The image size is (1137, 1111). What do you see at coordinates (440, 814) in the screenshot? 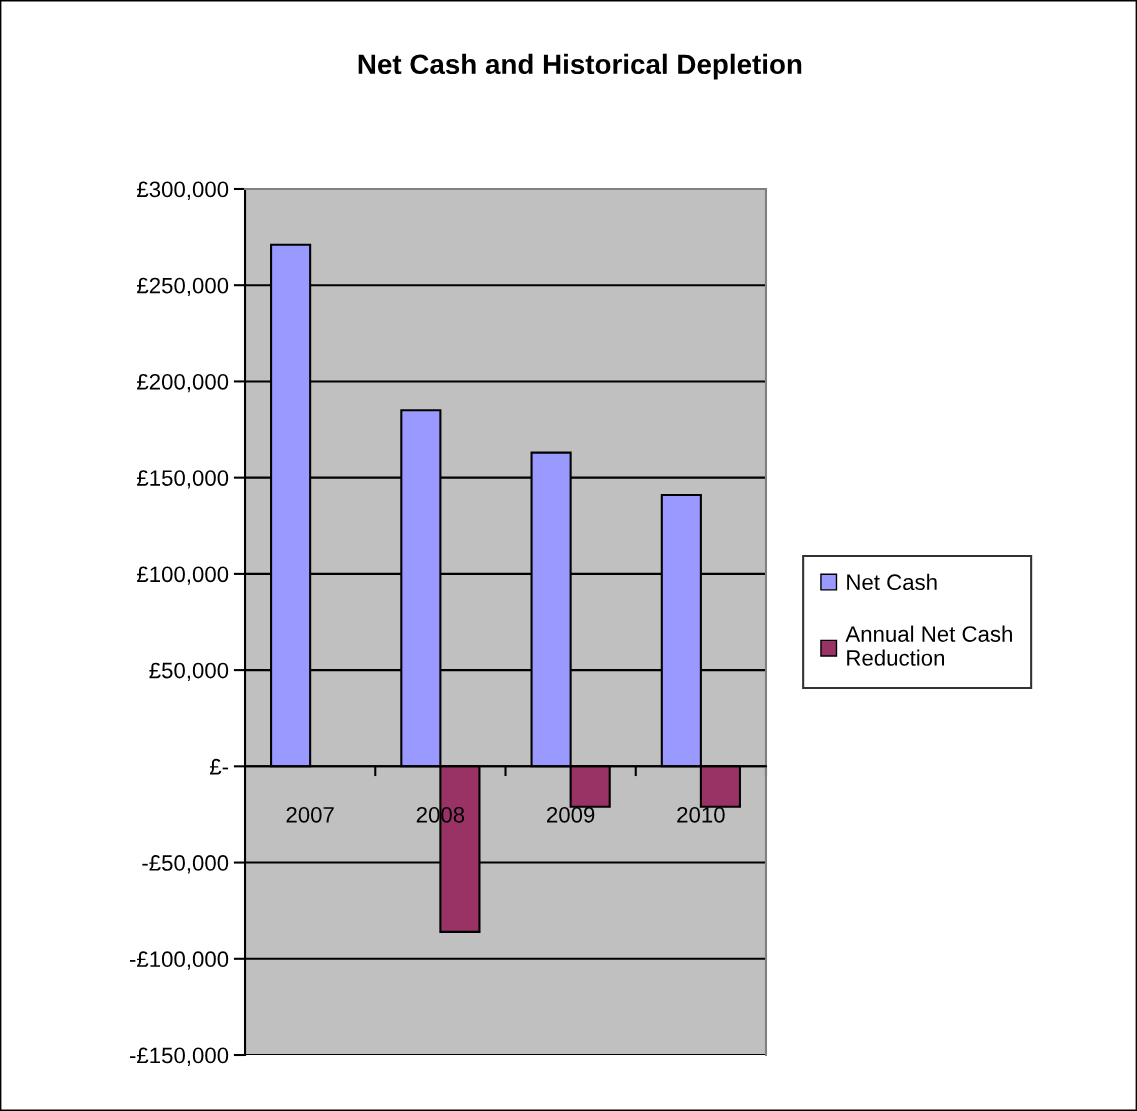
I see `x-tick-label: 2008` at bounding box center [440, 814].